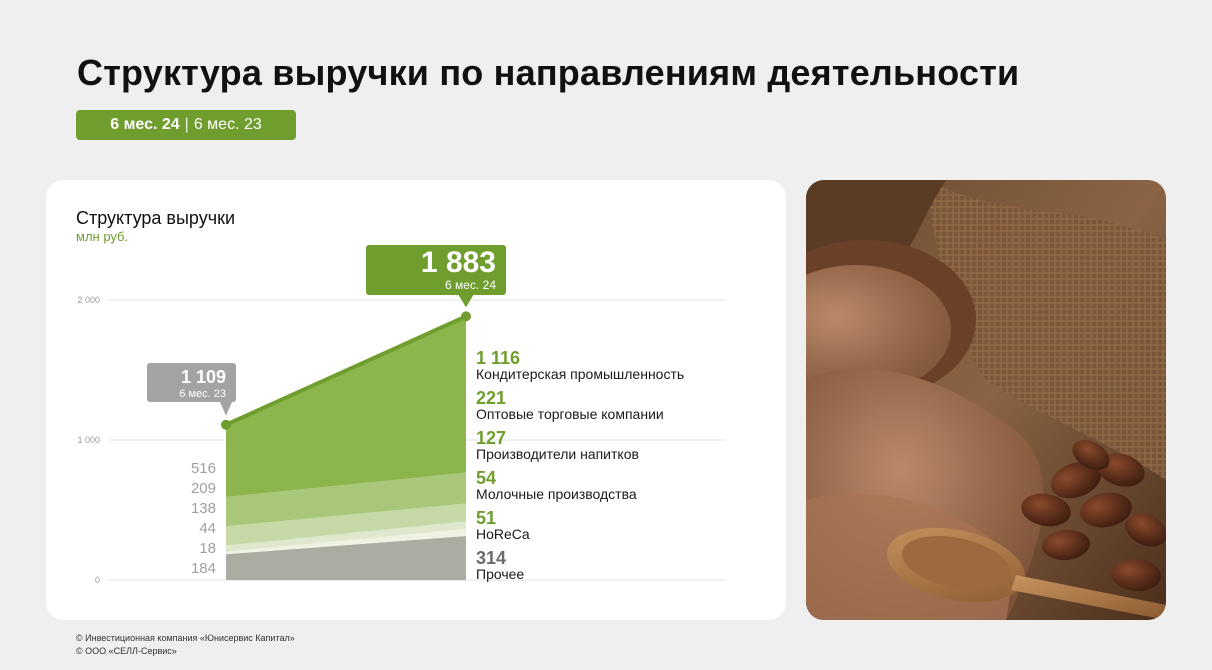  What do you see at coordinates (500, 574) in the screenshot?
I see `series-name: Прочее` at bounding box center [500, 574].